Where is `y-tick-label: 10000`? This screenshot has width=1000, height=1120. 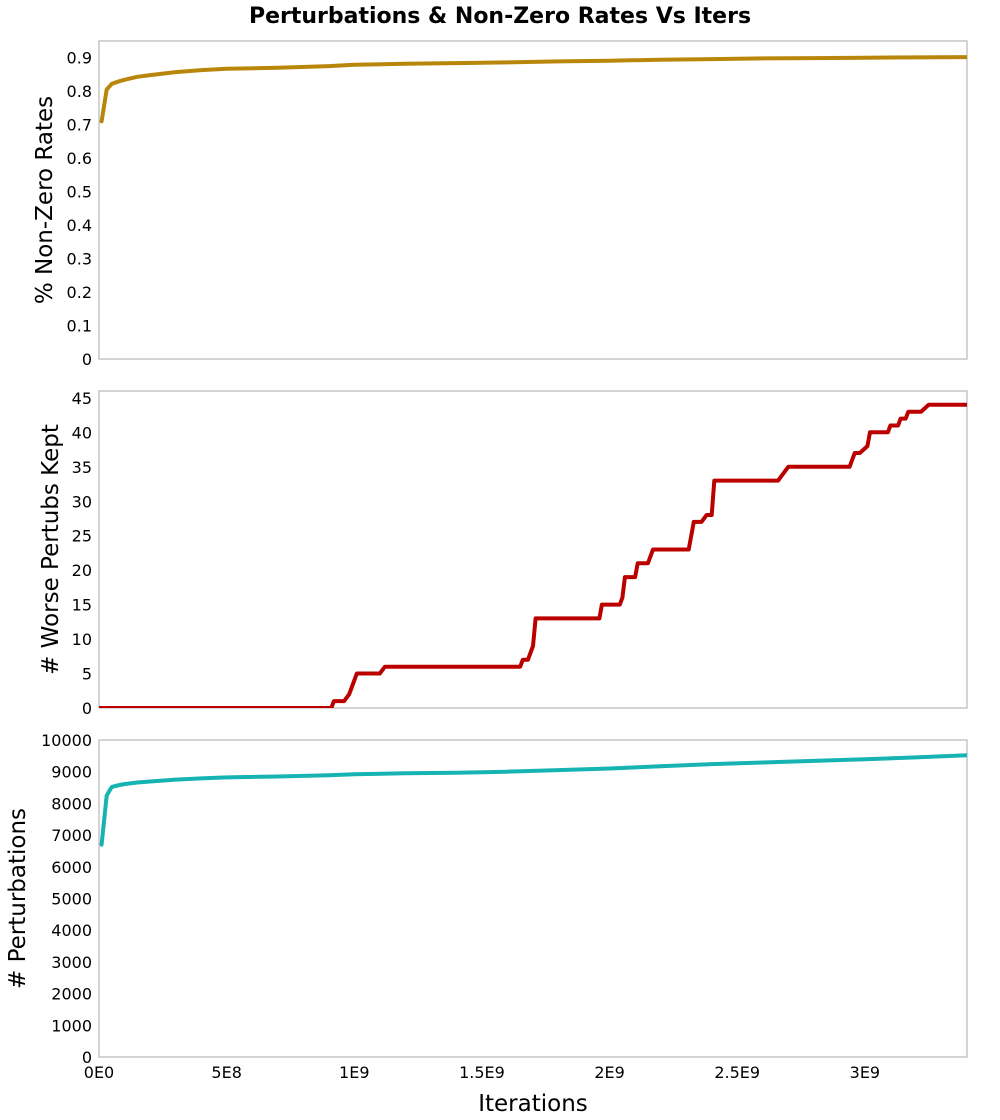 y-tick-label: 10000 is located at coordinates (66, 740).